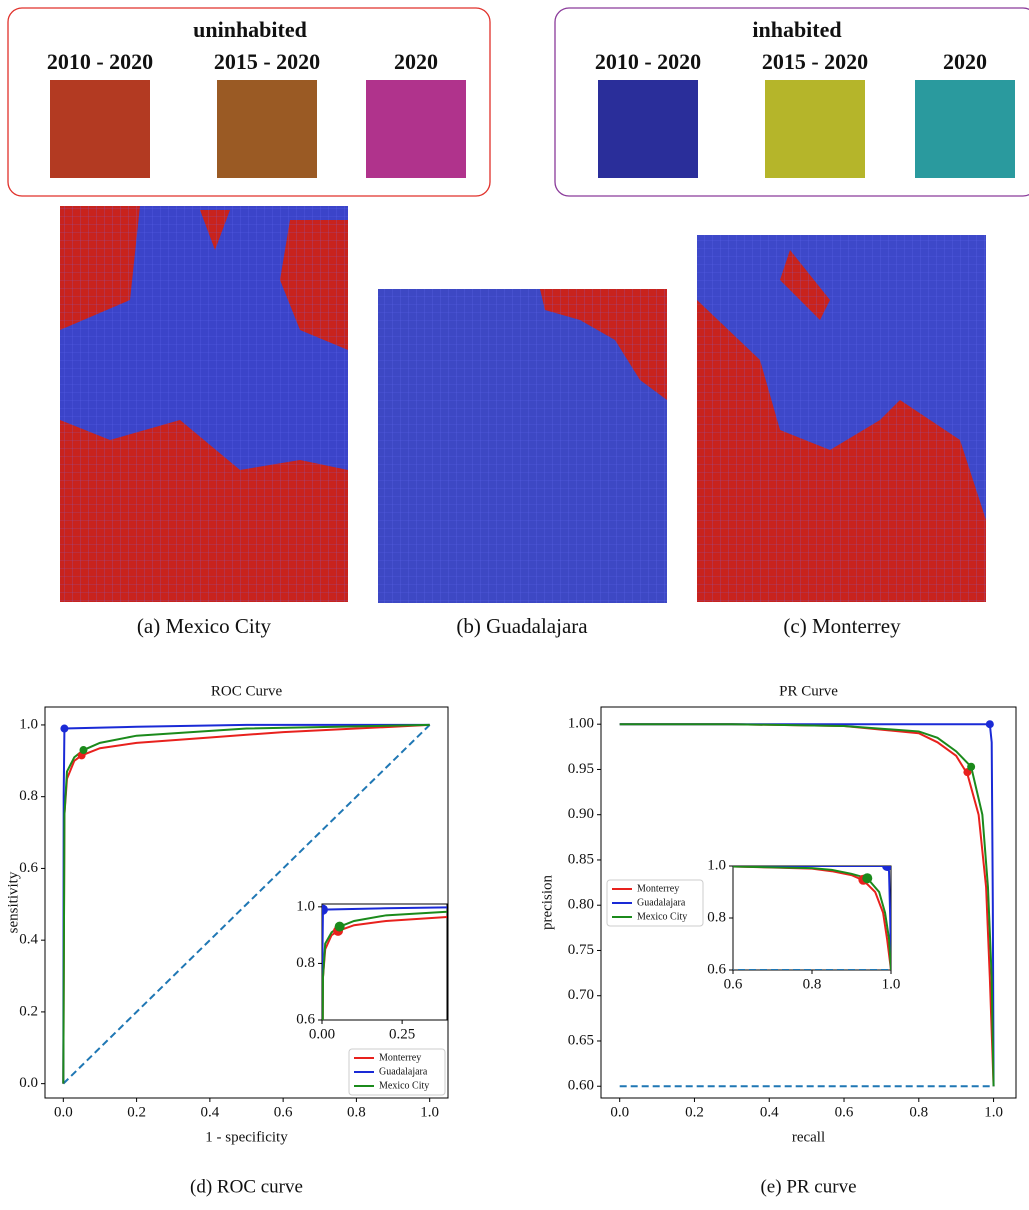  I want to click on chart-title: ROC Curve, so click(247, 691).